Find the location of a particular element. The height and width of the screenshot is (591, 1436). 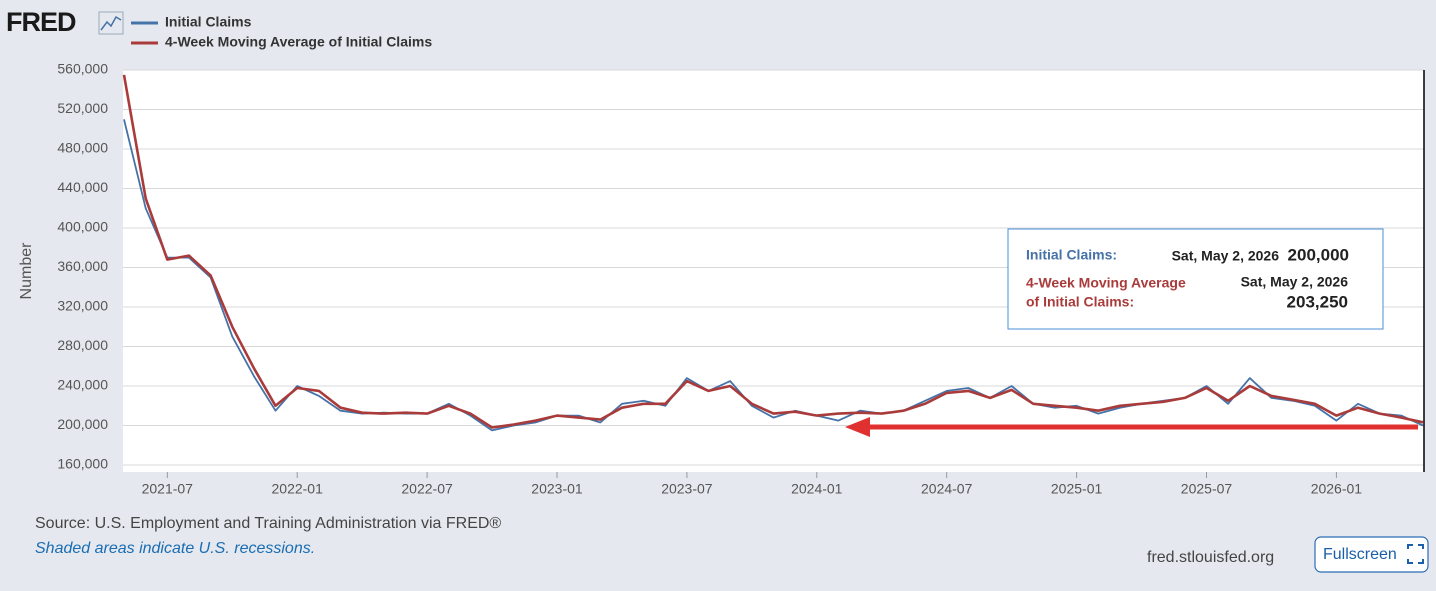

y-tick-label: 440,000 is located at coordinates (82, 187).